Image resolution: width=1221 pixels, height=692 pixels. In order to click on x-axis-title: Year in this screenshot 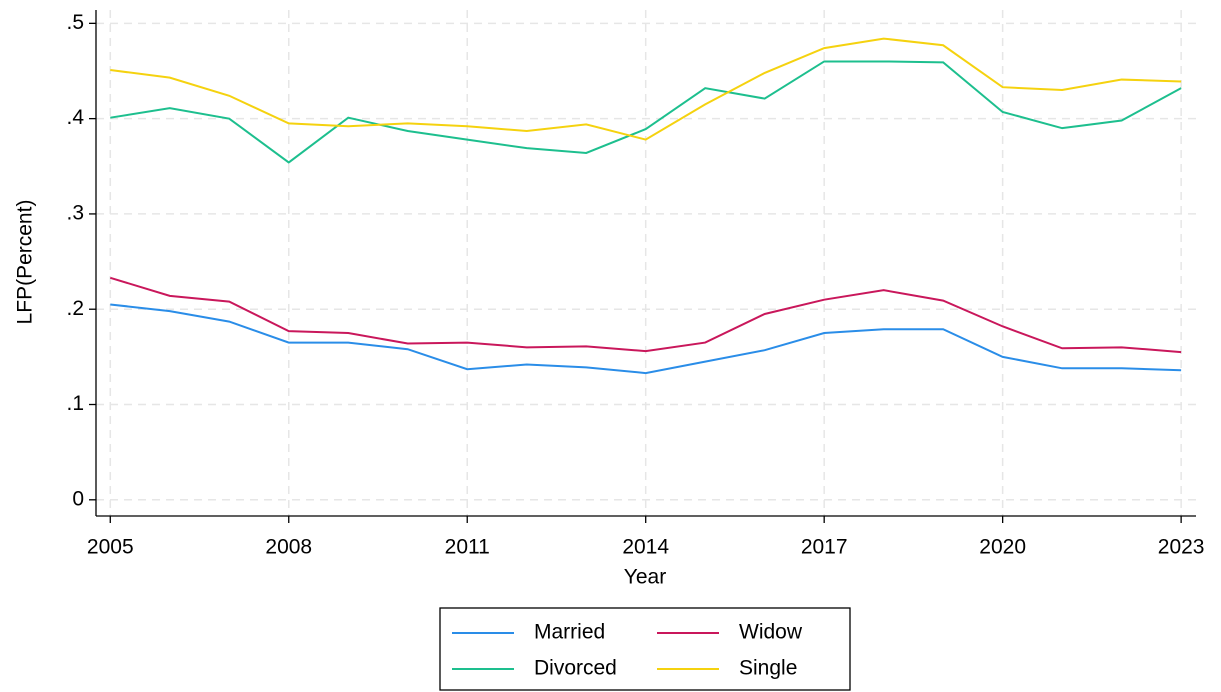, I will do `click(645, 577)`.